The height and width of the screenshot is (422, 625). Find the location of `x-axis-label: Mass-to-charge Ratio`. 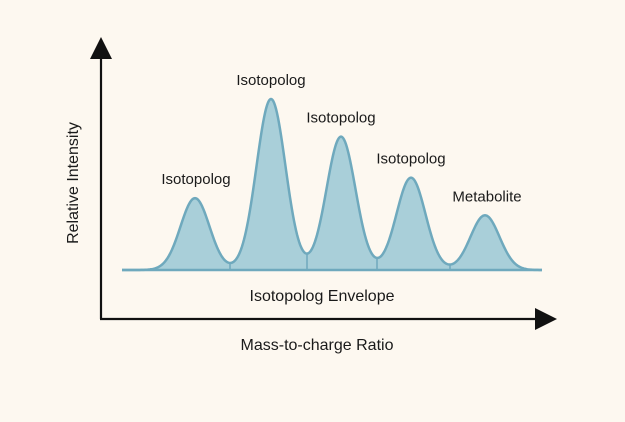

x-axis-label: Mass-to-charge Ratio is located at coordinates (317, 345).